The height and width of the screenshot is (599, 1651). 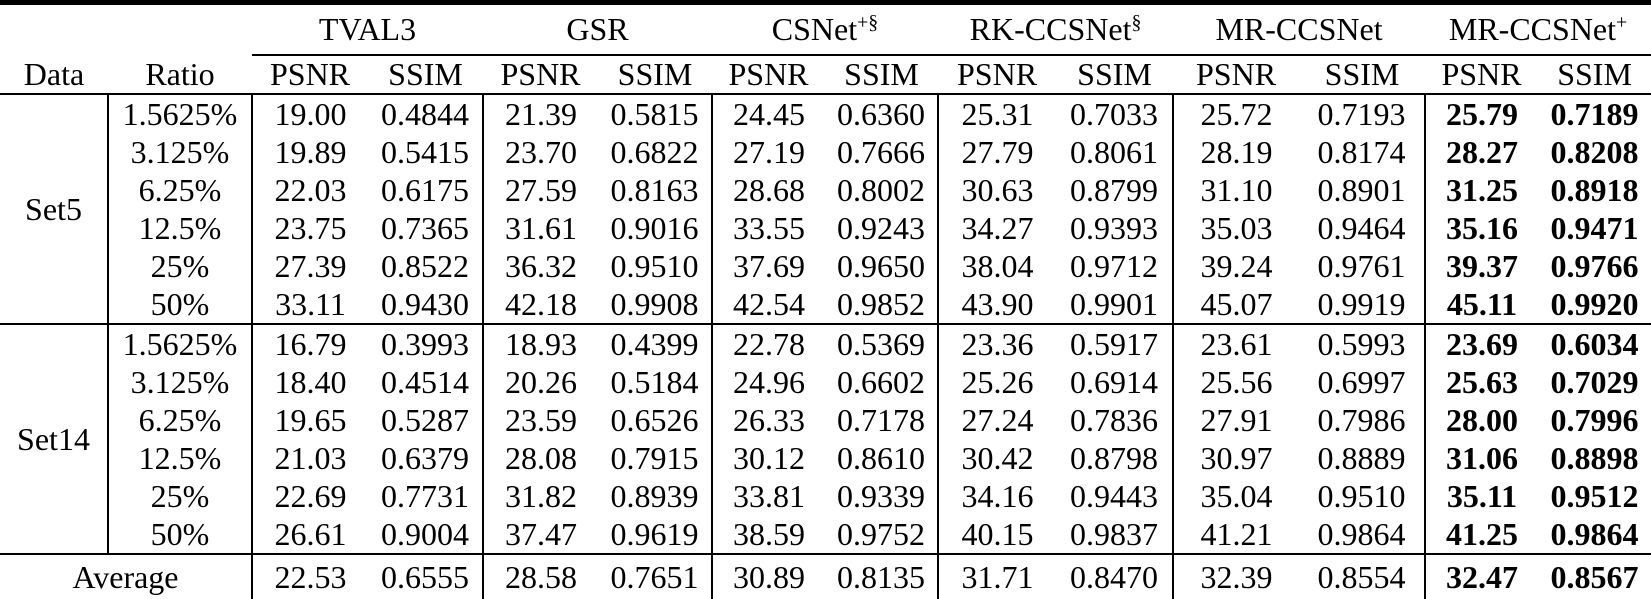 I want to click on psnr-value: 39.24, so click(x=1236, y=266).